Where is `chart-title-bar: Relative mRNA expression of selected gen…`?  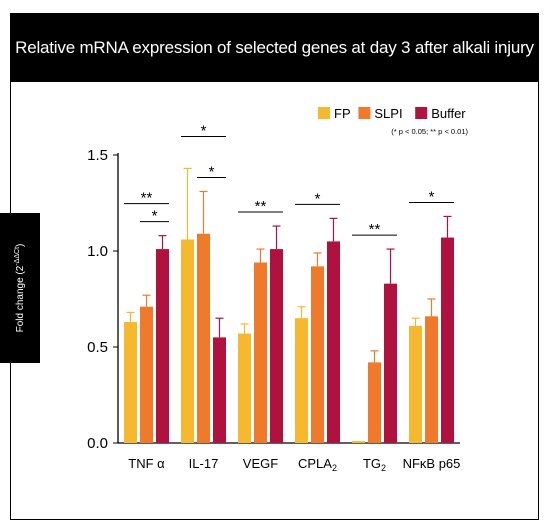 chart-title-bar: Relative mRNA expression of selected gen… is located at coordinates (274, 47).